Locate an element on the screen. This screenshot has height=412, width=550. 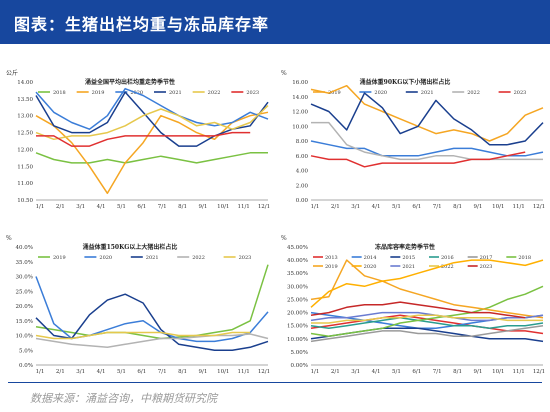
chart-title: 涌益全国平均出栏均重走势季节性 is located at coordinates (130, 82).